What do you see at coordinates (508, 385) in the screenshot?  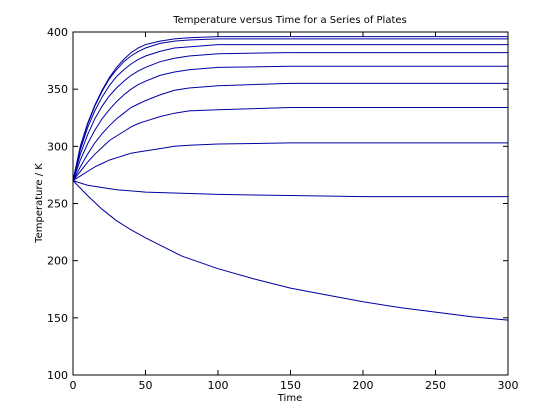 I see `x-tick-label: 300` at bounding box center [508, 385].